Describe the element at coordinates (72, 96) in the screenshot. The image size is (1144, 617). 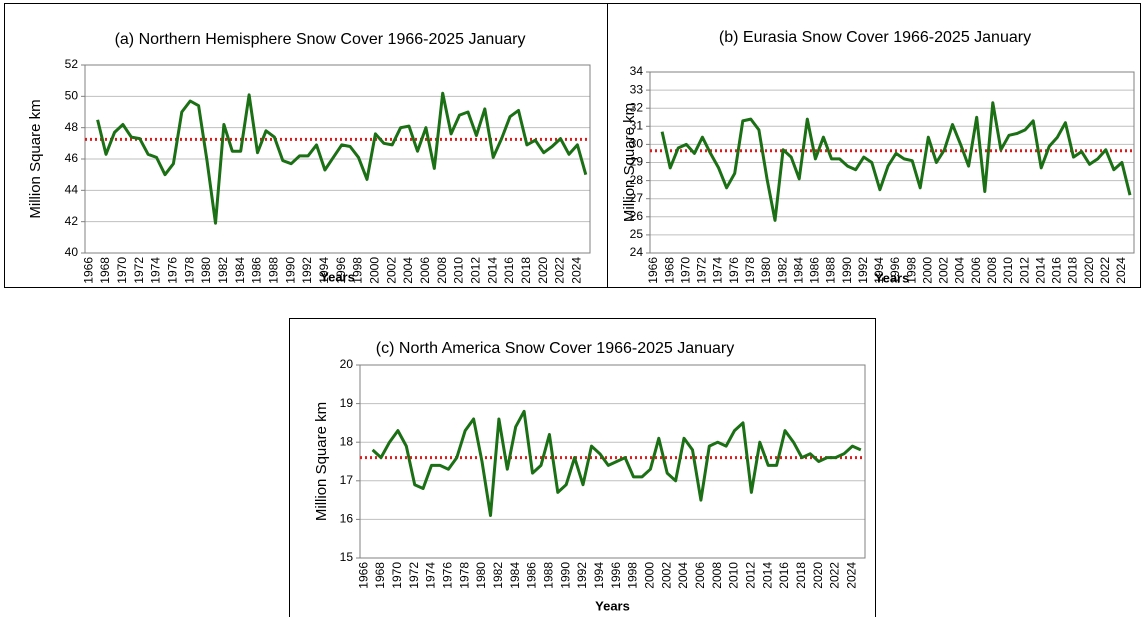
I see `y-tick-label: 50` at that location.